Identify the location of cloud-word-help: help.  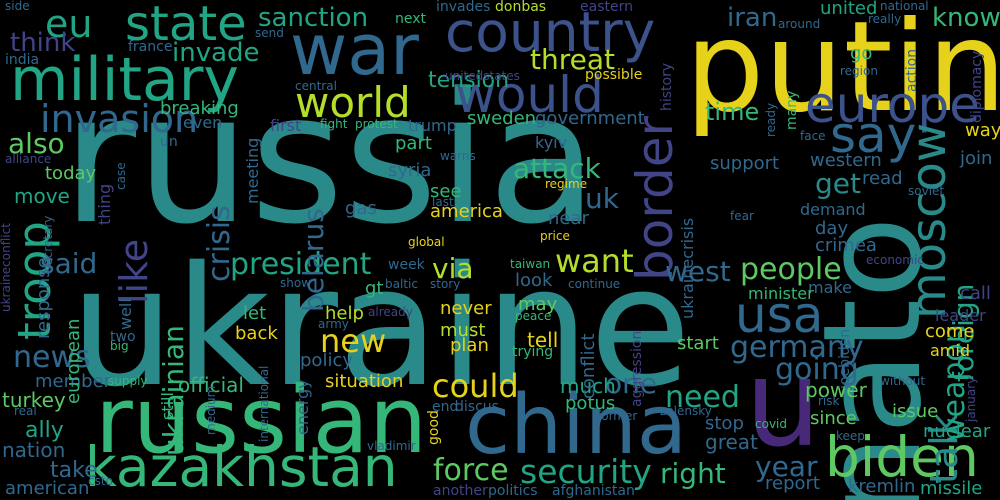
(344, 313).